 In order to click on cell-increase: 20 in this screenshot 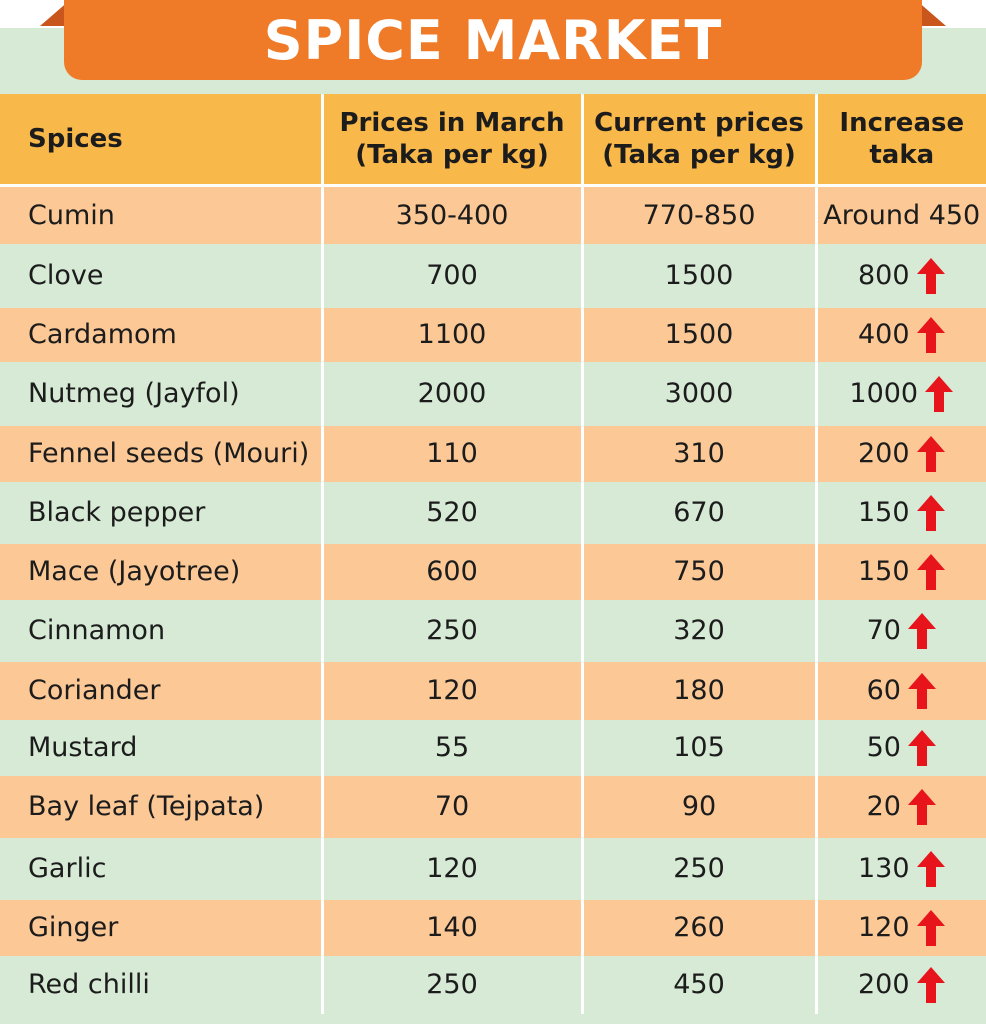, I will do `click(900, 806)`.